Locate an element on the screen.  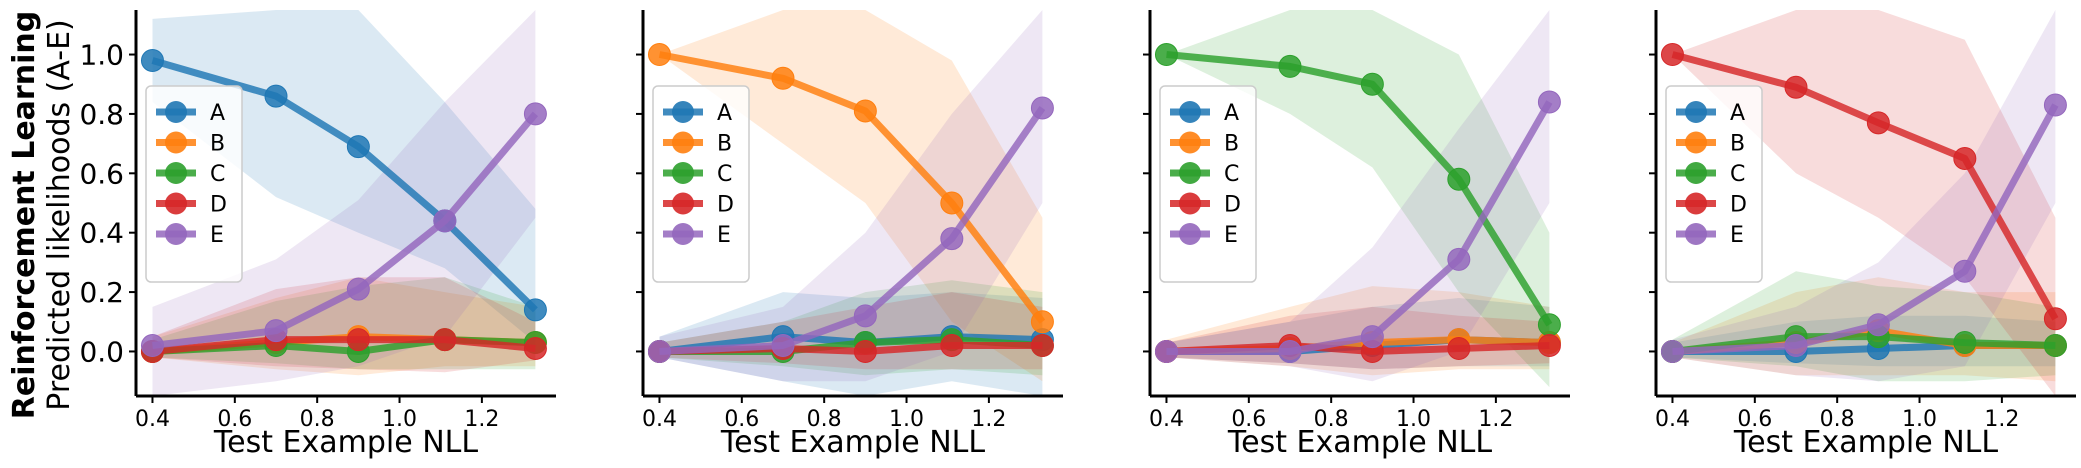
y-tick-label: 0.4 is located at coordinates (101, 233).